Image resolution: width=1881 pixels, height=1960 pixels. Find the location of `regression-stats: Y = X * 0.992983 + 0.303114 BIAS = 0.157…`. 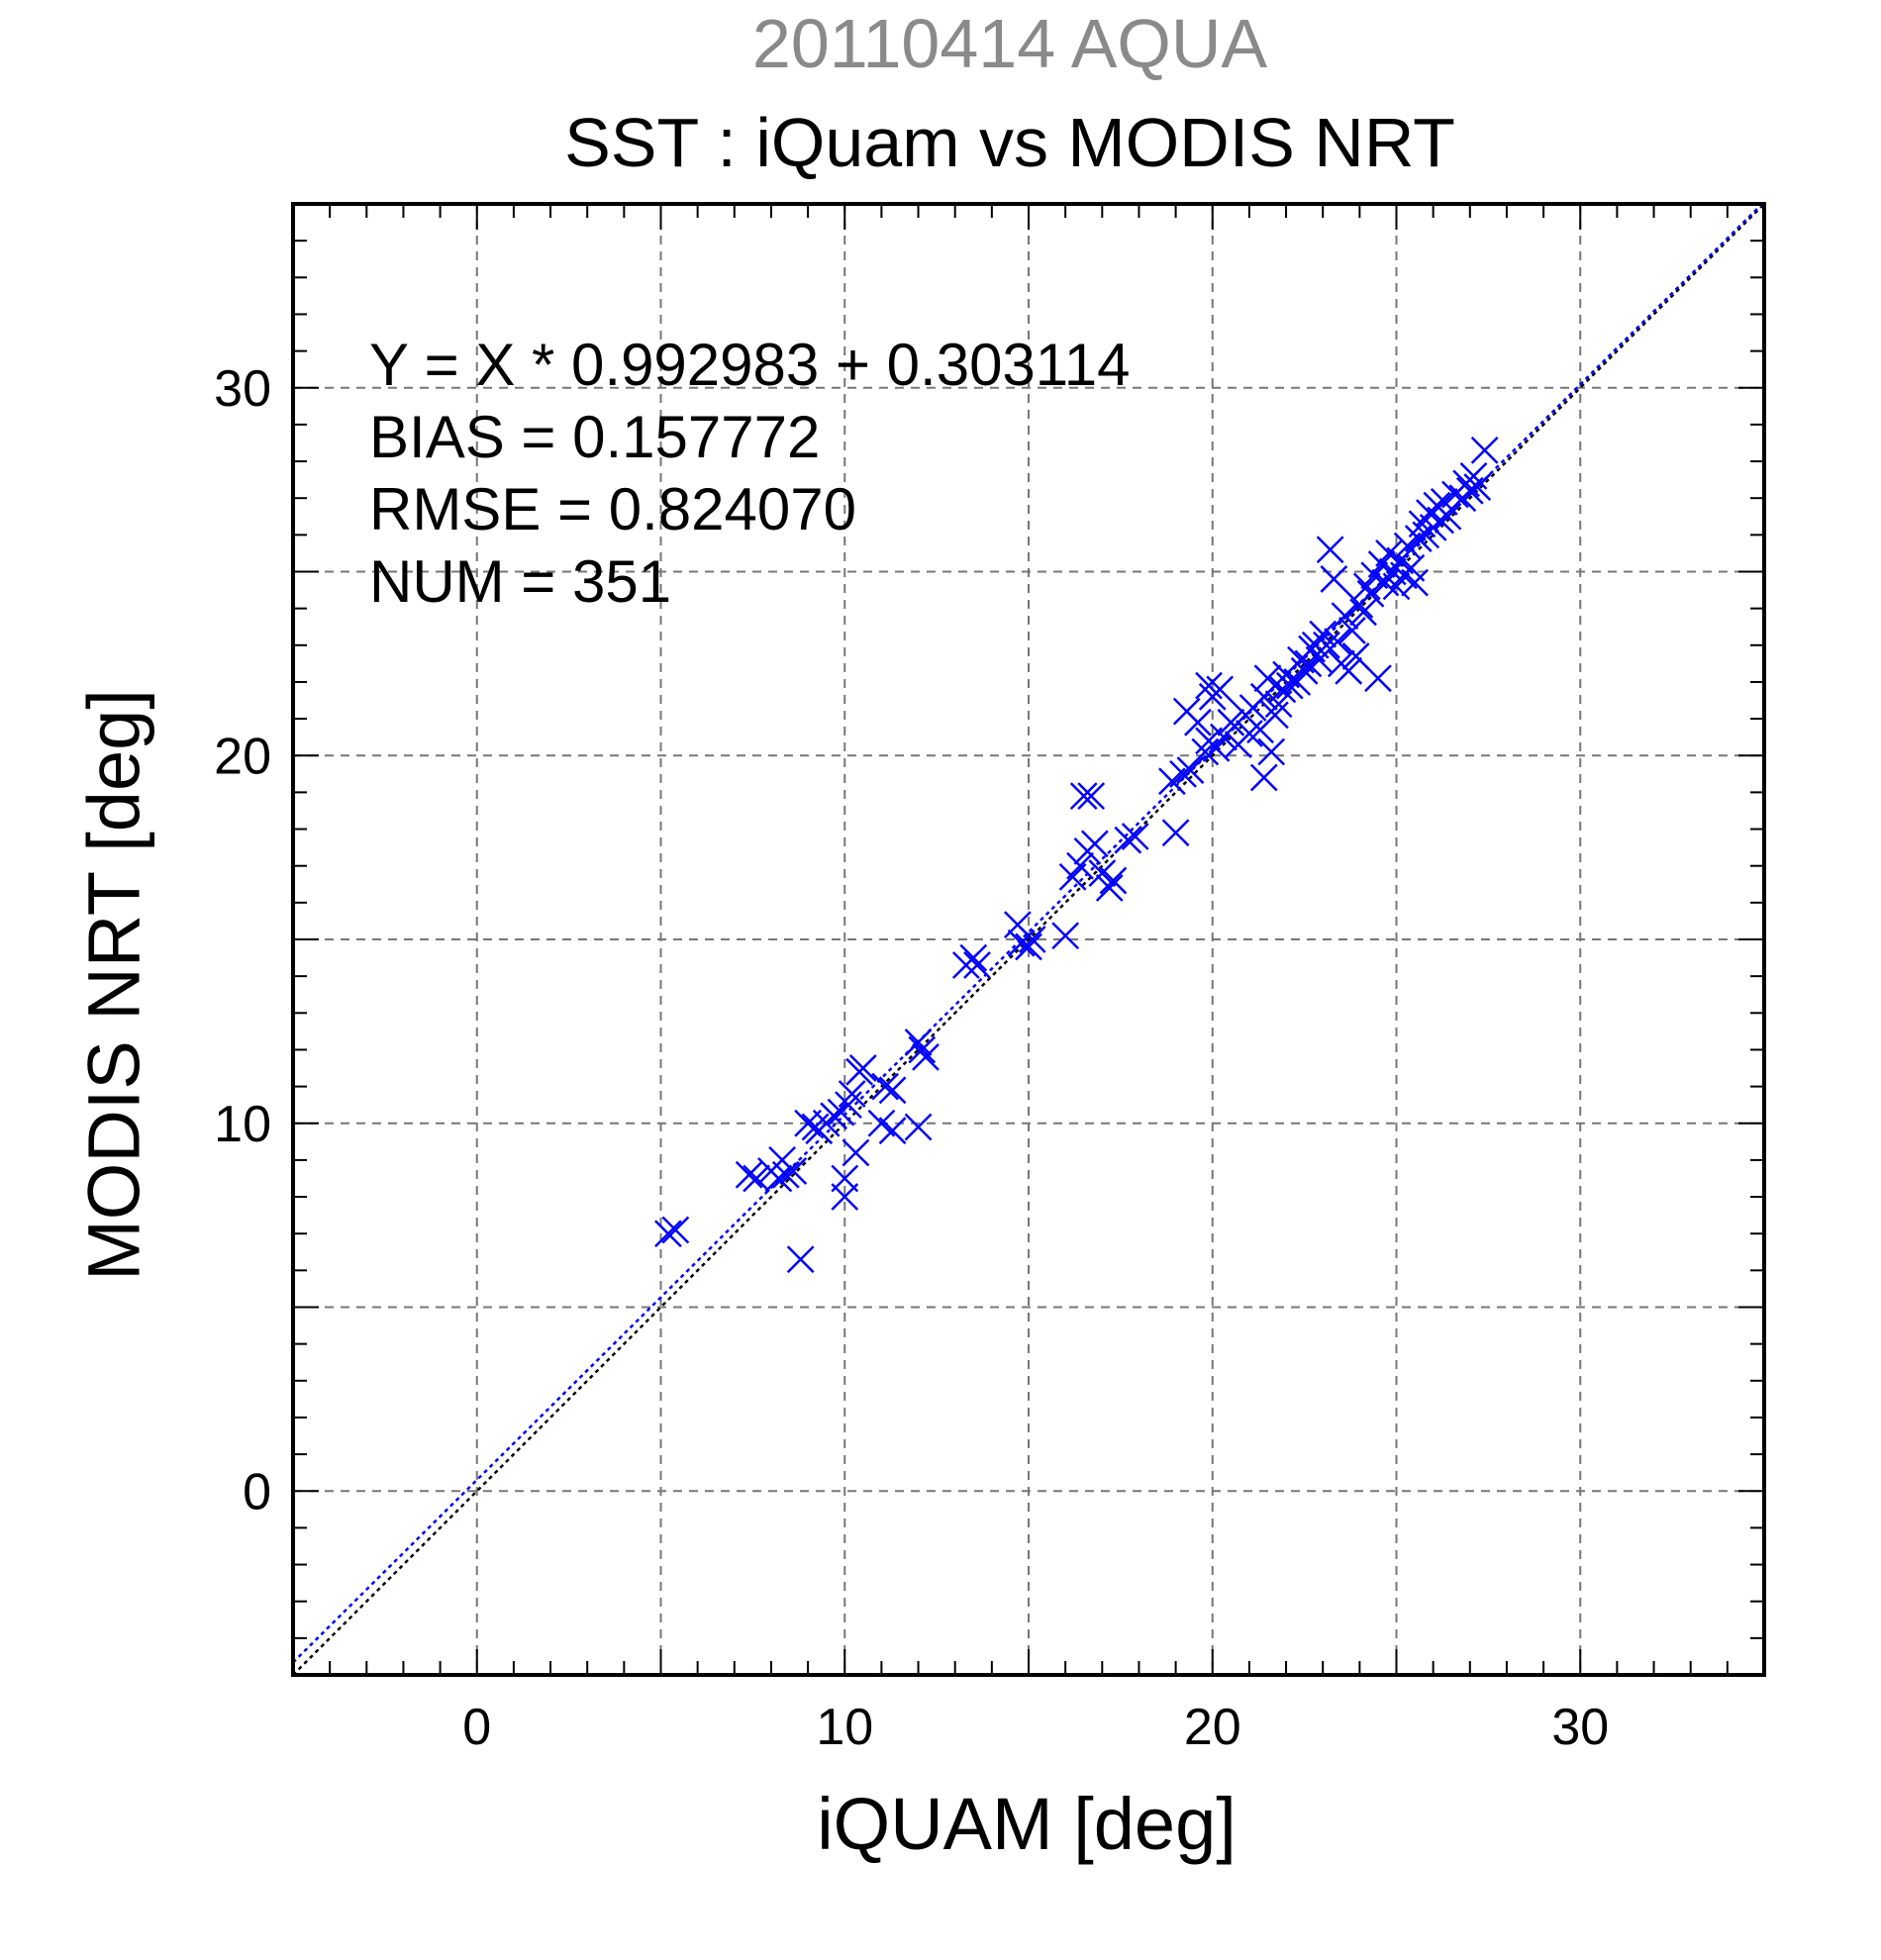

regression-stats: Y = X * 0.992983 + 0.303114 BIAS = 0.157… is located at coordinates (750, 473).